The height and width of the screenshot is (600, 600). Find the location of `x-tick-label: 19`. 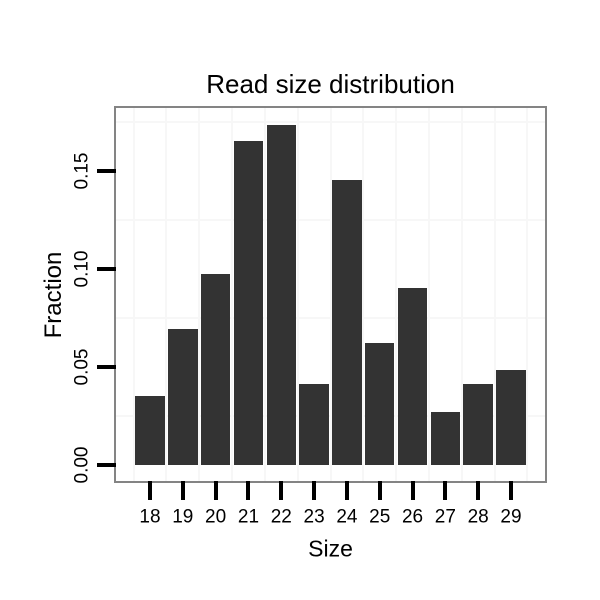

x-tick-label: 19 is located at coordinates (183, 517).